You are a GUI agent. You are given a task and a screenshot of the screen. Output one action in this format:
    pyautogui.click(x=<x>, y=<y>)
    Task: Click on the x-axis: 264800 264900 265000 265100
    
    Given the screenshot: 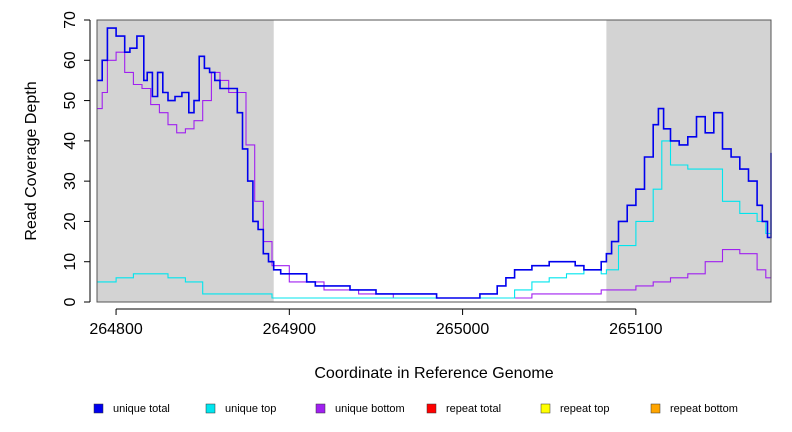 What is the action you would take?
    pyautogui.click(x=376, y=323)
    